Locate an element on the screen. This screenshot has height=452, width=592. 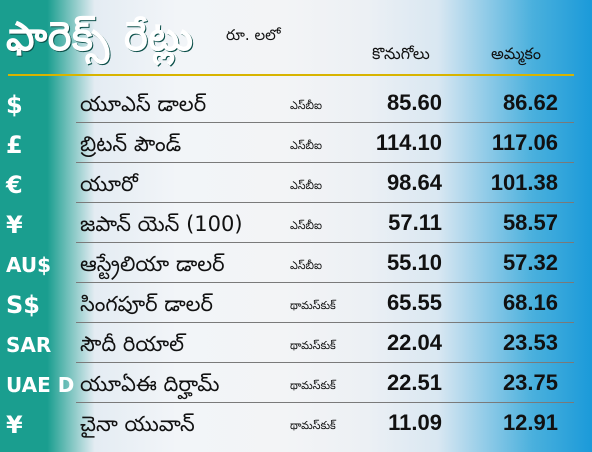
rate-row: ¥ జపాన్ యెన్ (100) ఎస్‌బీఐ 57.11 58.57 is located at coordinates (296, 228).